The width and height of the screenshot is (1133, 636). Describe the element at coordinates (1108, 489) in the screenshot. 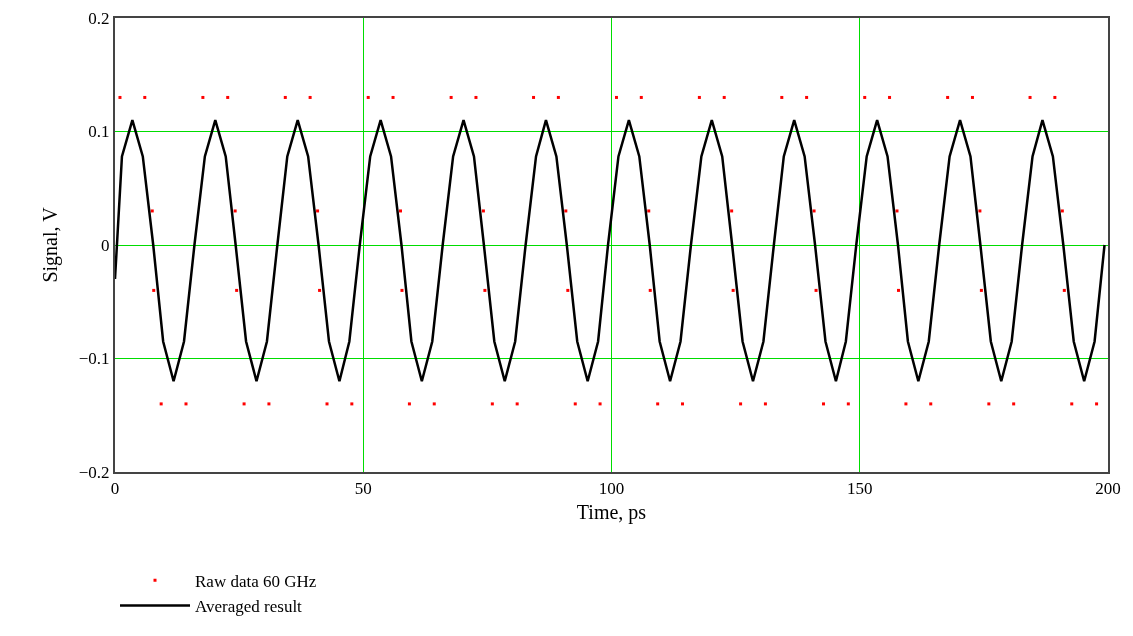

I see `x-tick-label: 200` at that location.